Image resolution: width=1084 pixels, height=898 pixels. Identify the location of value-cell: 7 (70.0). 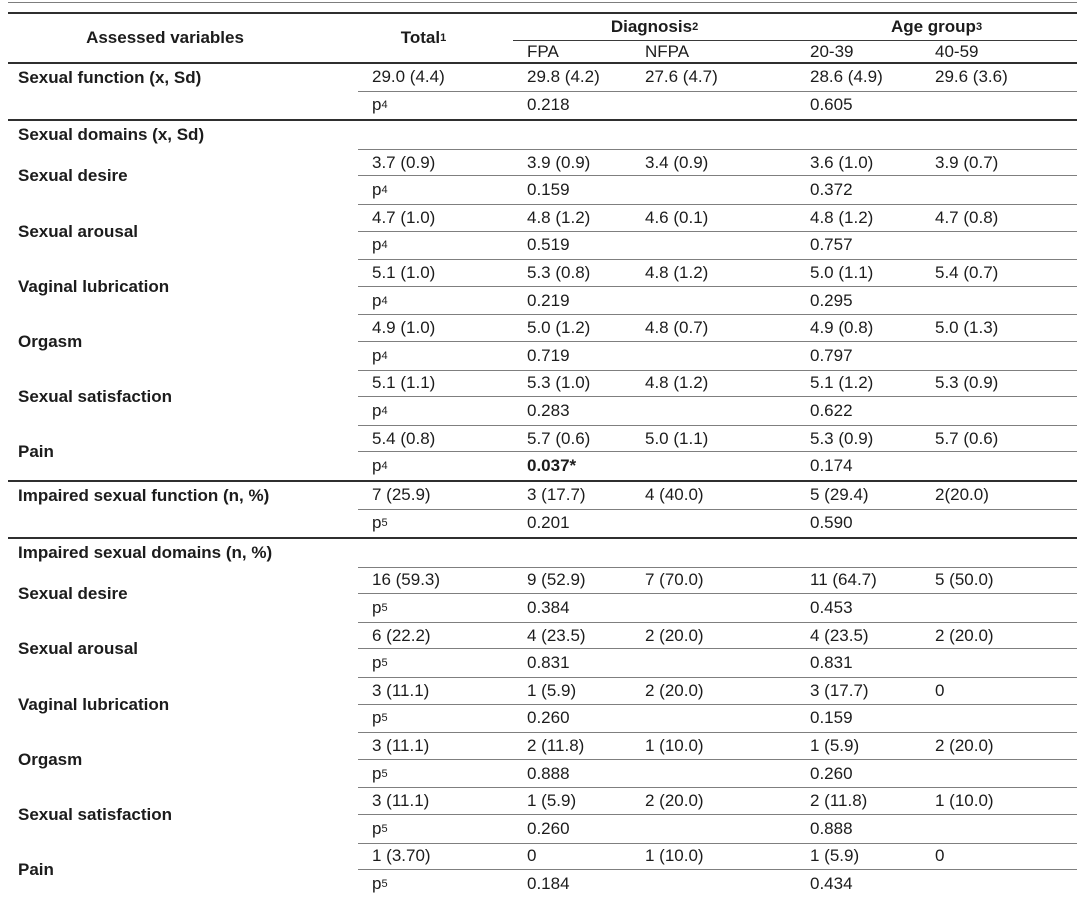
(713, 580).